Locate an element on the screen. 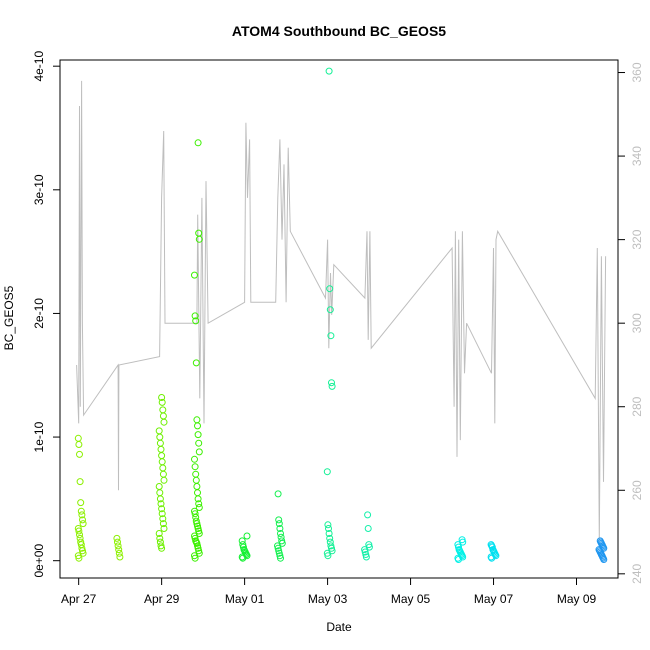 The width and height of the screenshot is (650, 650). x-tick-label: May 07 is located at coordinates (494, 599).